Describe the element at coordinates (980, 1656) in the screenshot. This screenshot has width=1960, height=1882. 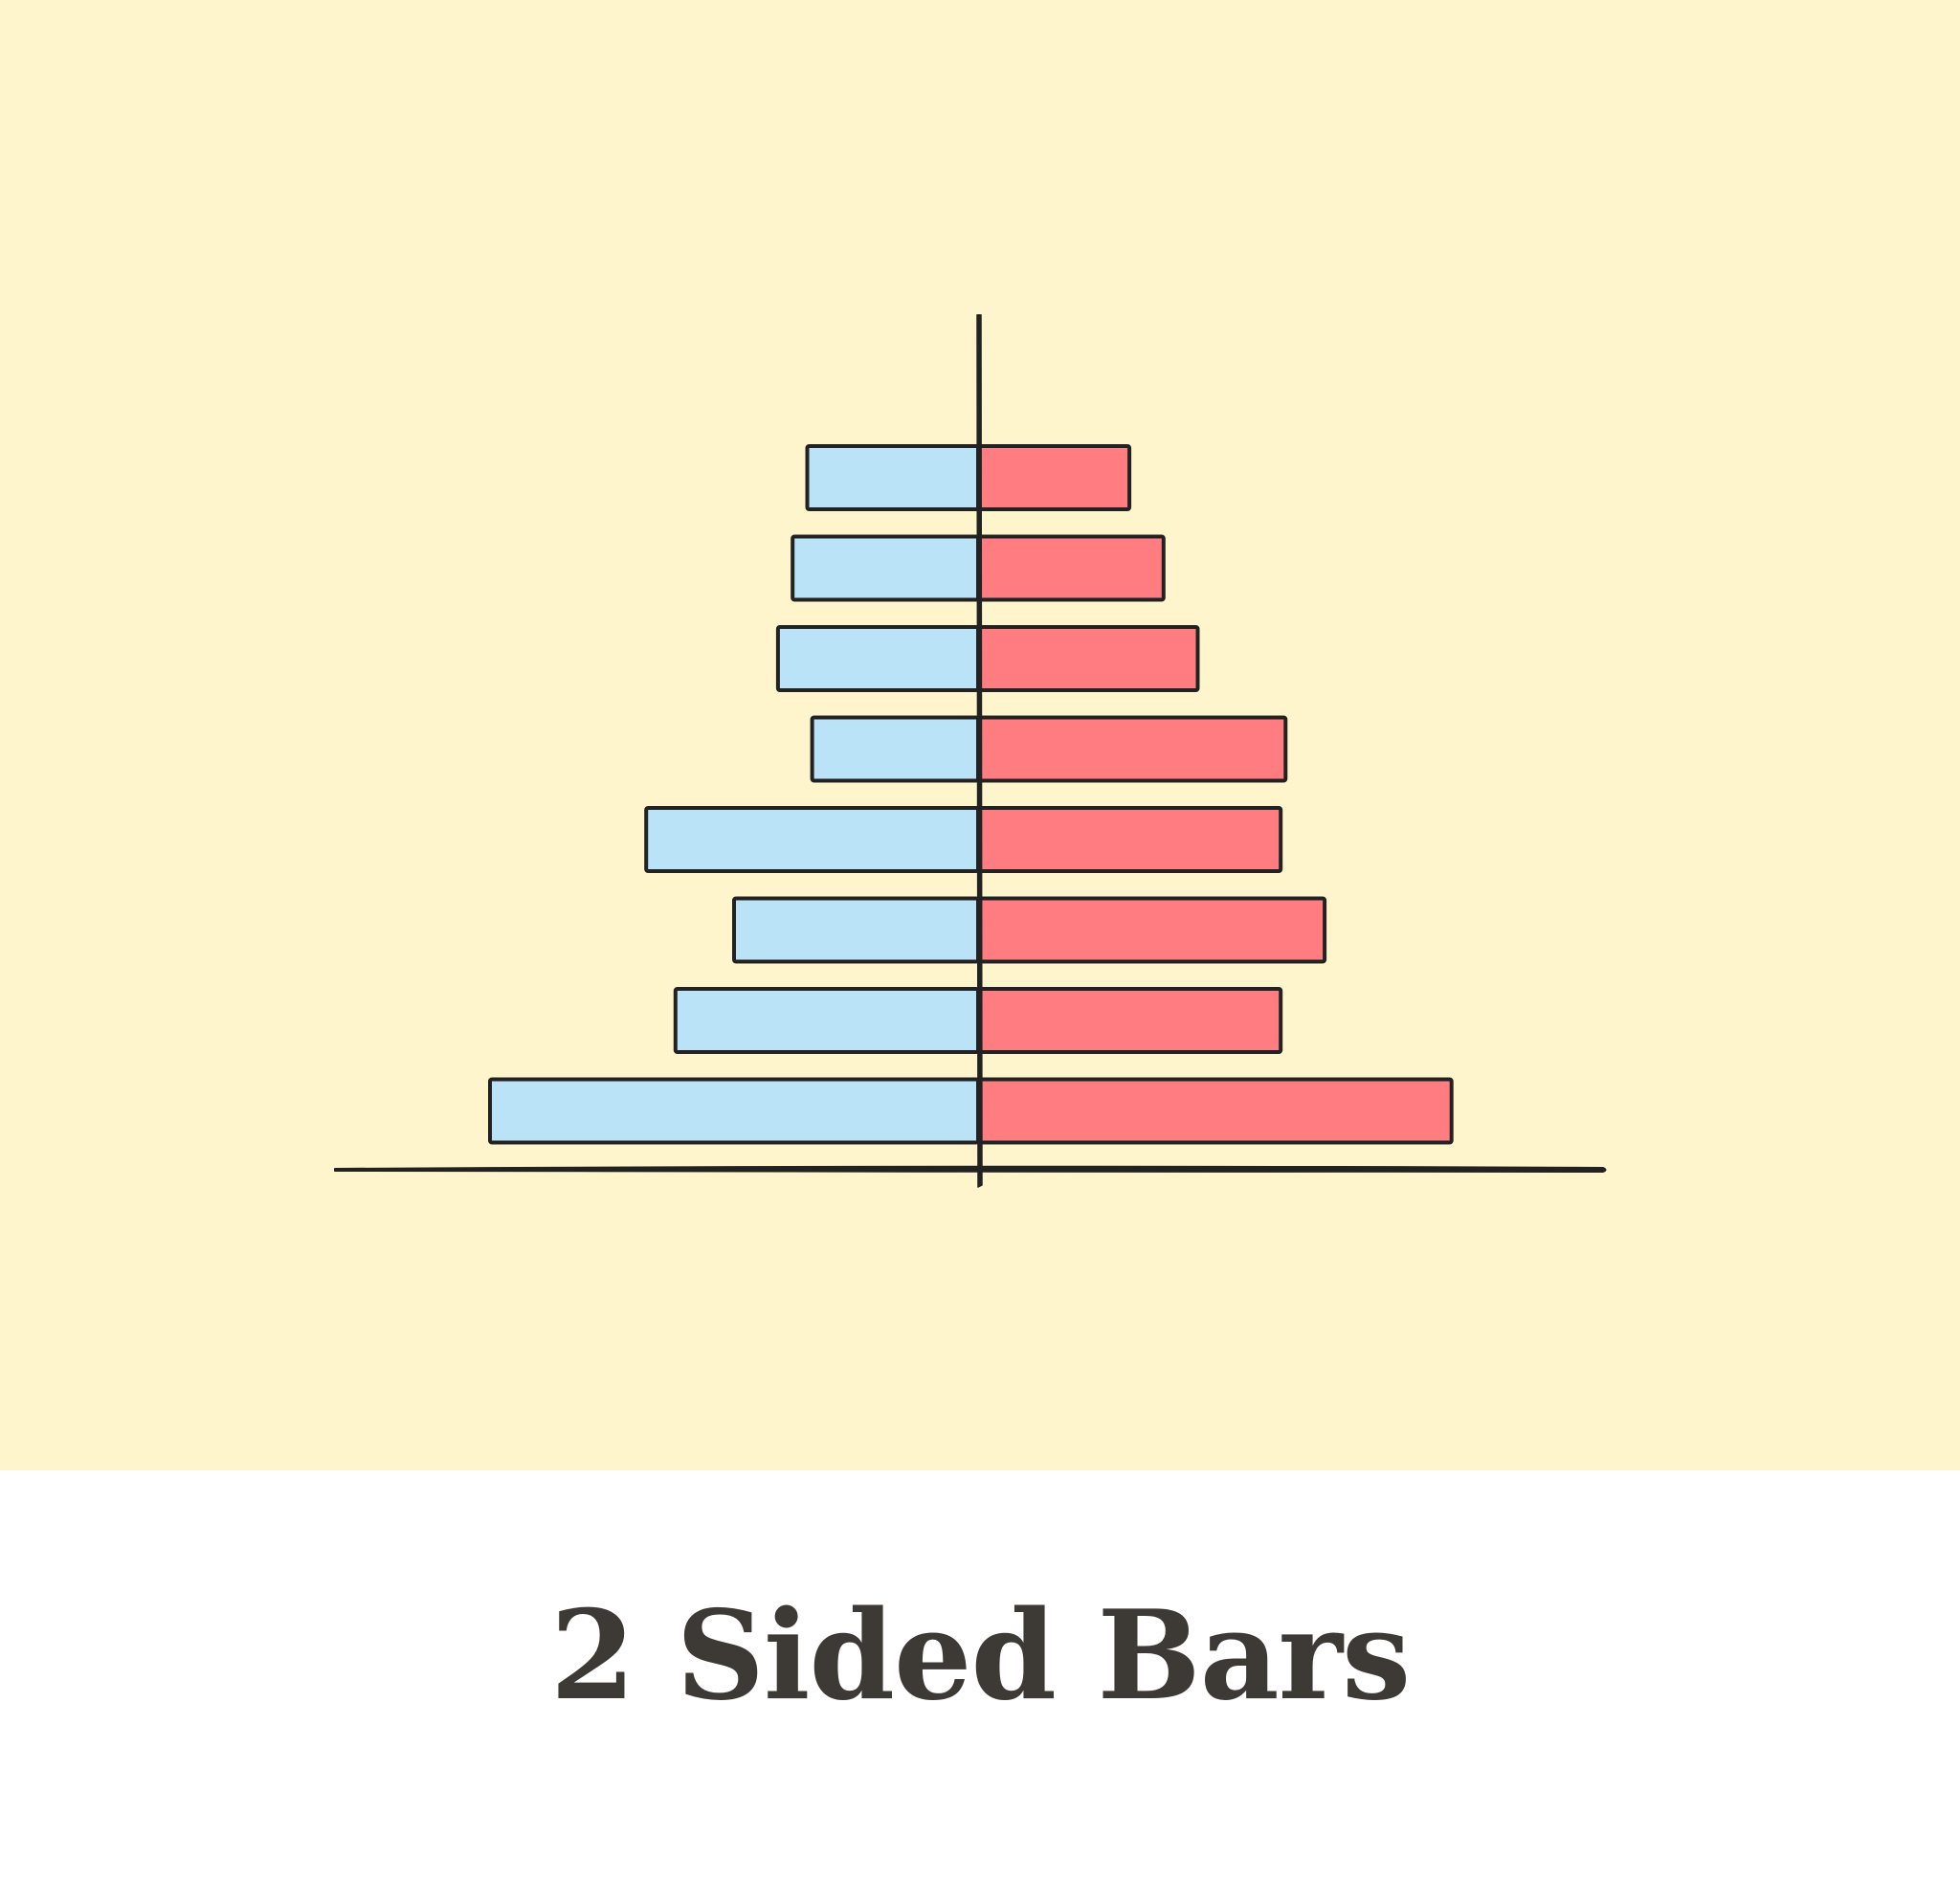
I see `chart-caption: 2 Sided Bars` at that location.